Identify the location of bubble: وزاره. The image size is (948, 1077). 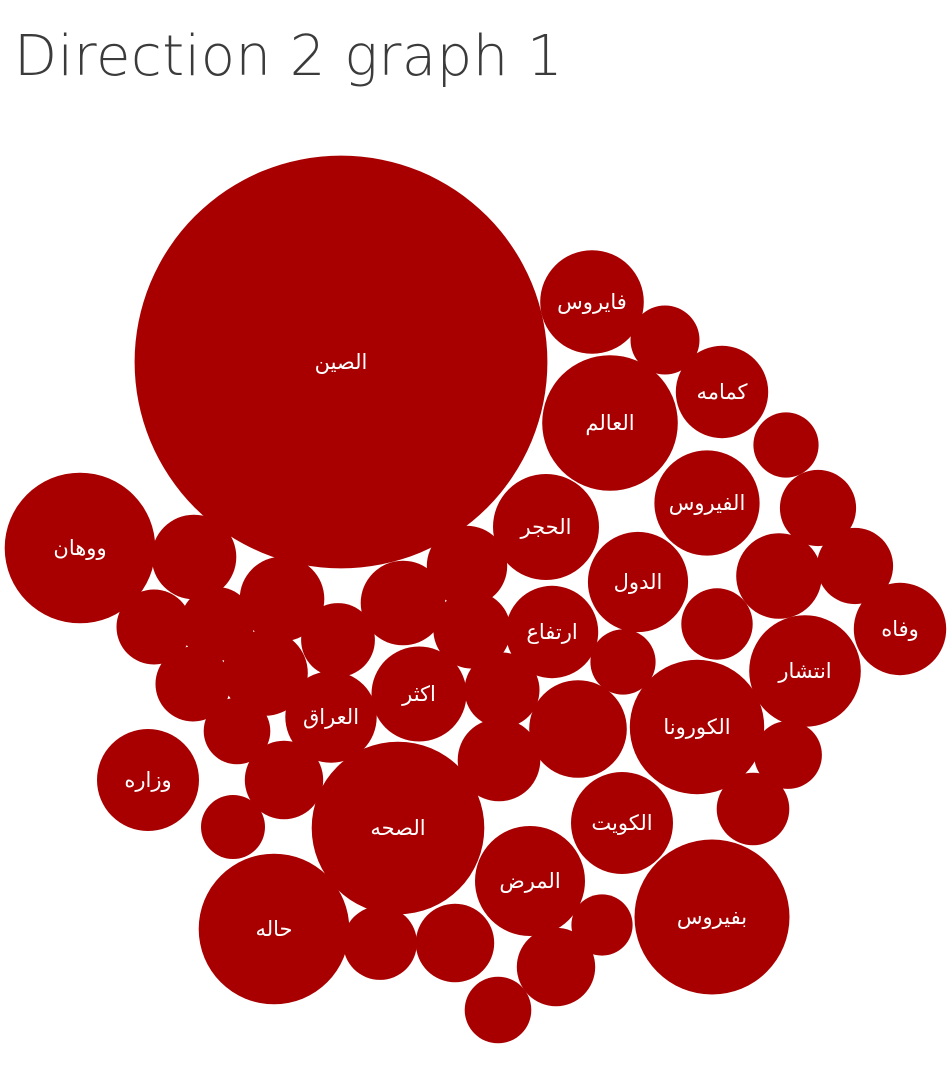
(148, 780).